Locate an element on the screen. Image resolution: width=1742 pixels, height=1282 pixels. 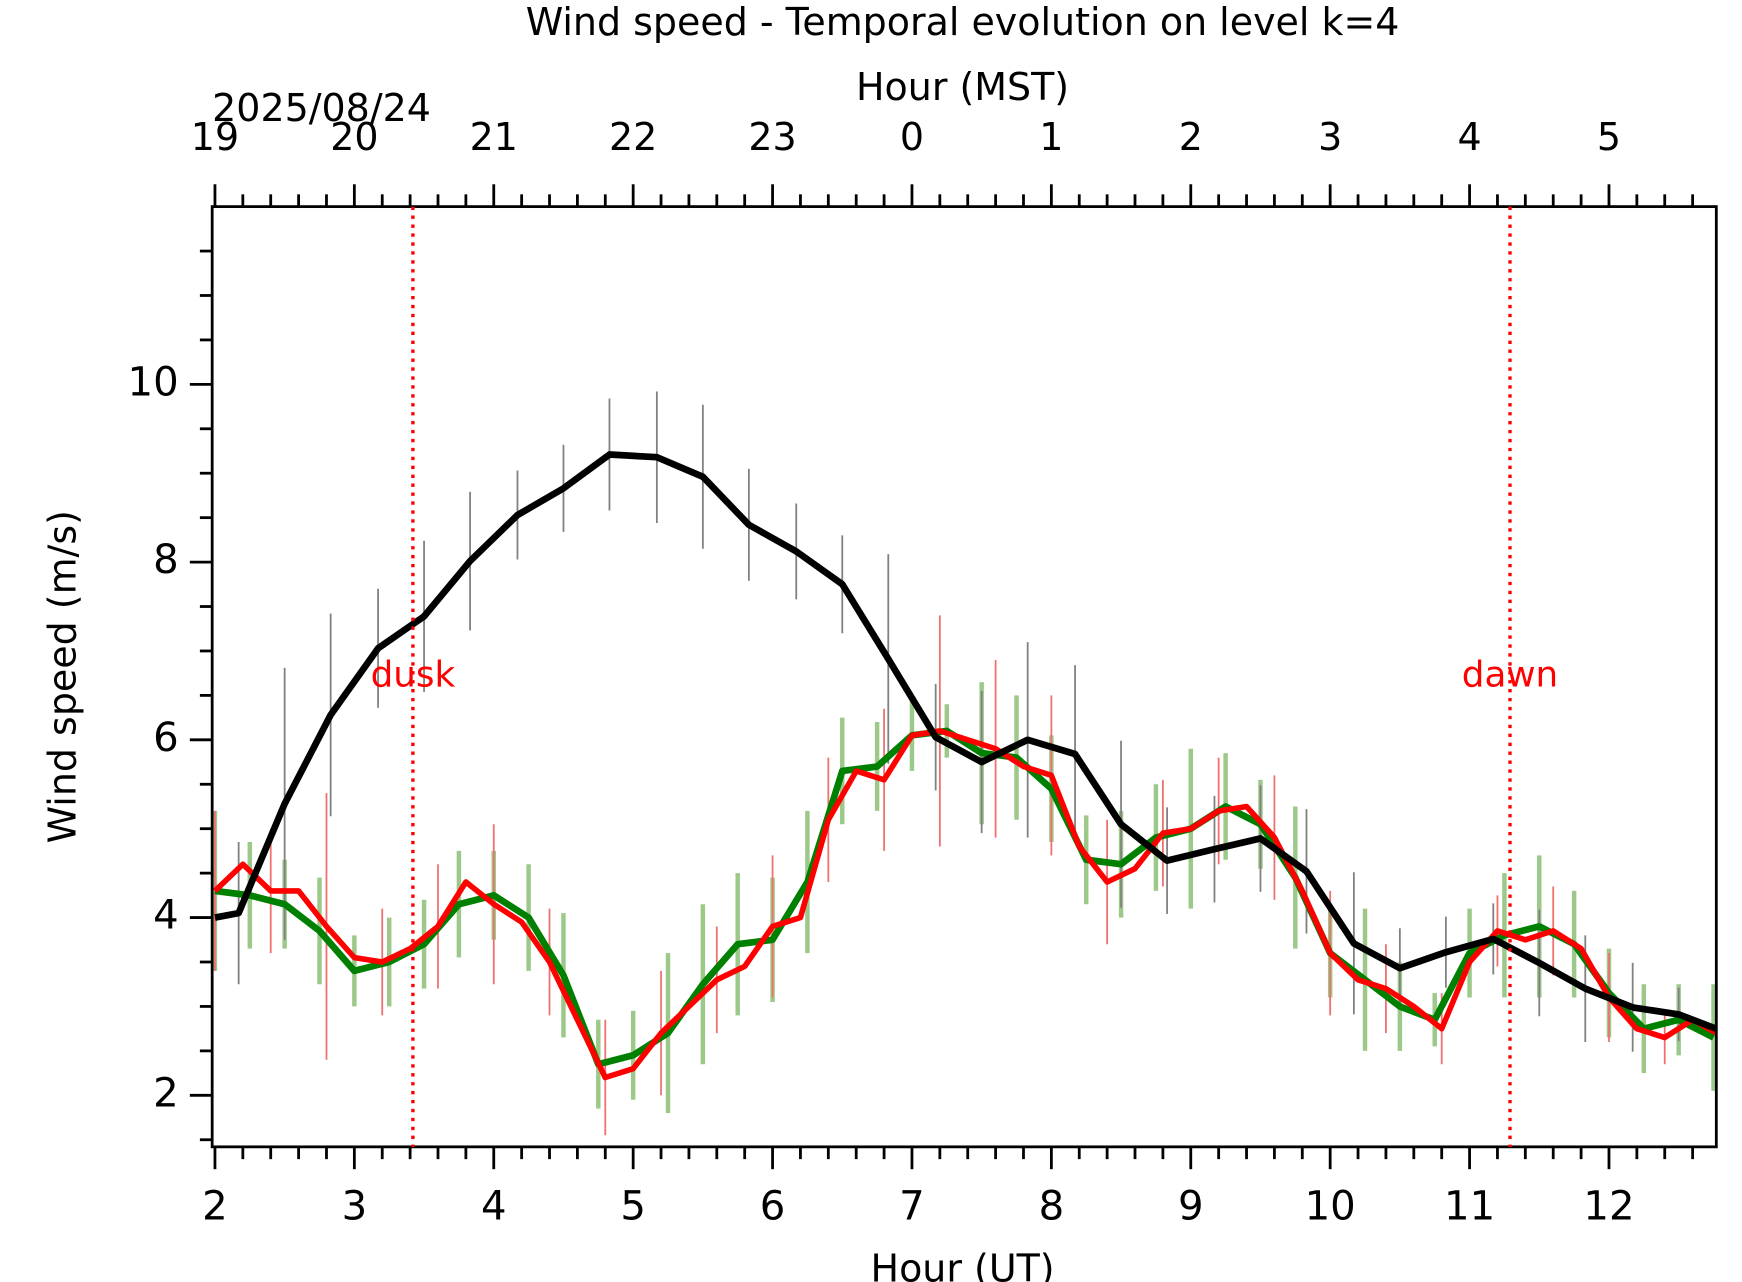
y-tick-label: 4 is located at coordinates (166, 916).